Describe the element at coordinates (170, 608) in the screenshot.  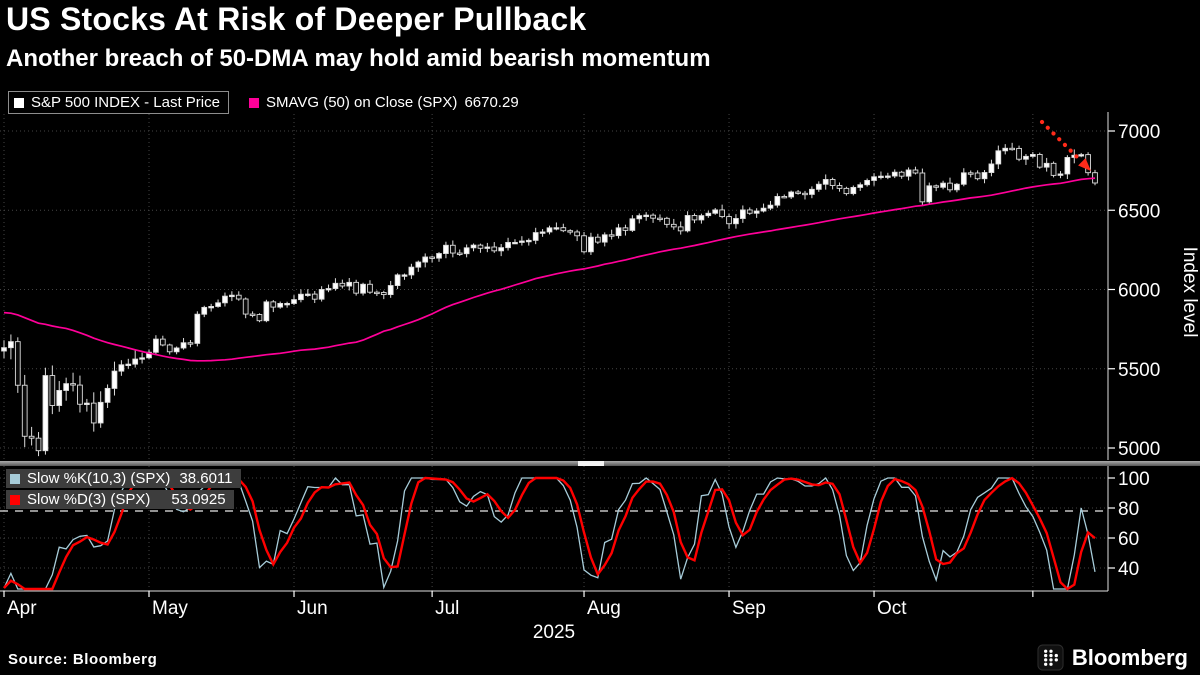
I see `svg-text: May` at that location.